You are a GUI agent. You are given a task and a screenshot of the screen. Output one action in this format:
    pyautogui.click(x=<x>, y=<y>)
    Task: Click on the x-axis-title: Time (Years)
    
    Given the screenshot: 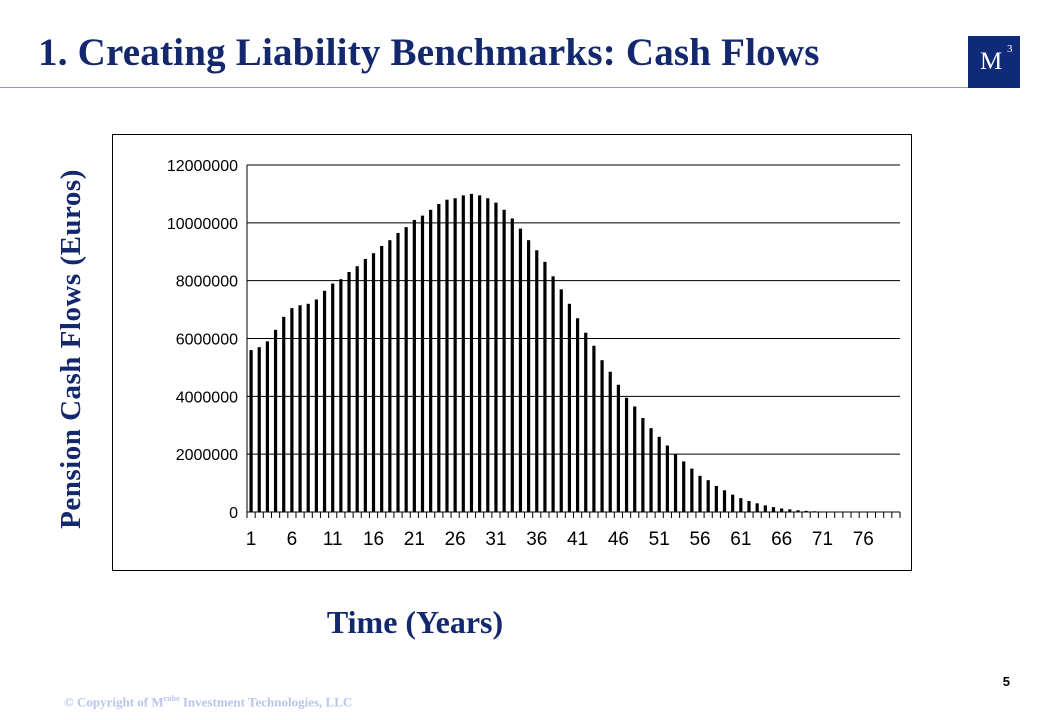 What is the action you would take?
    pyautogui.click(x=415, y=622)
    